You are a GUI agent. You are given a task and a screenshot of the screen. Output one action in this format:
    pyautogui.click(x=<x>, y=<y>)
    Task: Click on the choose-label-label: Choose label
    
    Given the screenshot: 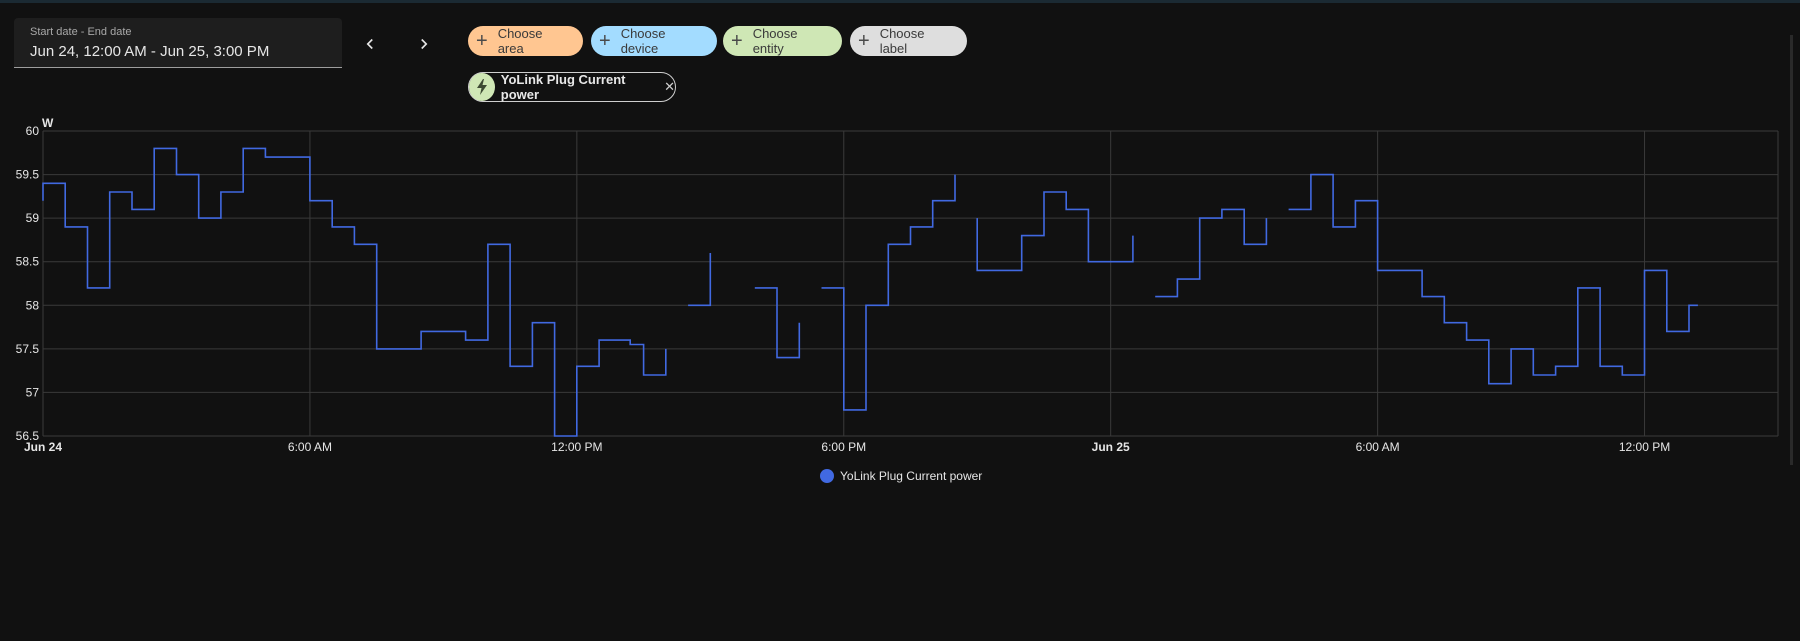 What is the action you would take?
    pyautogui.click(x=902, y=41)
    